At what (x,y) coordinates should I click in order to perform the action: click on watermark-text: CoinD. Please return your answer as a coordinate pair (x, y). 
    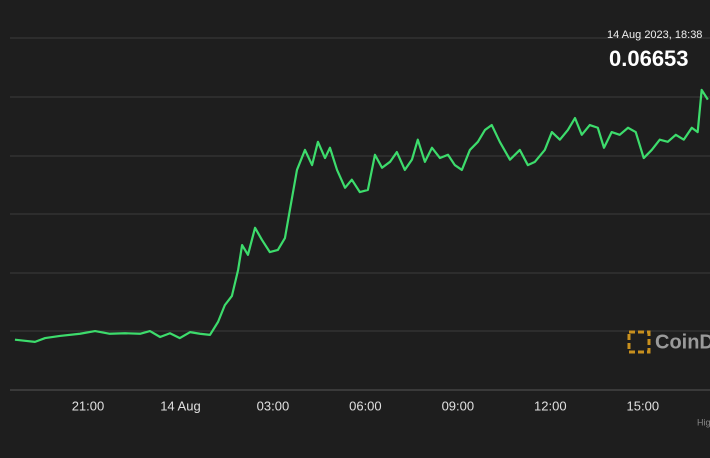
    Looking at the image, I should click on (682, 342).